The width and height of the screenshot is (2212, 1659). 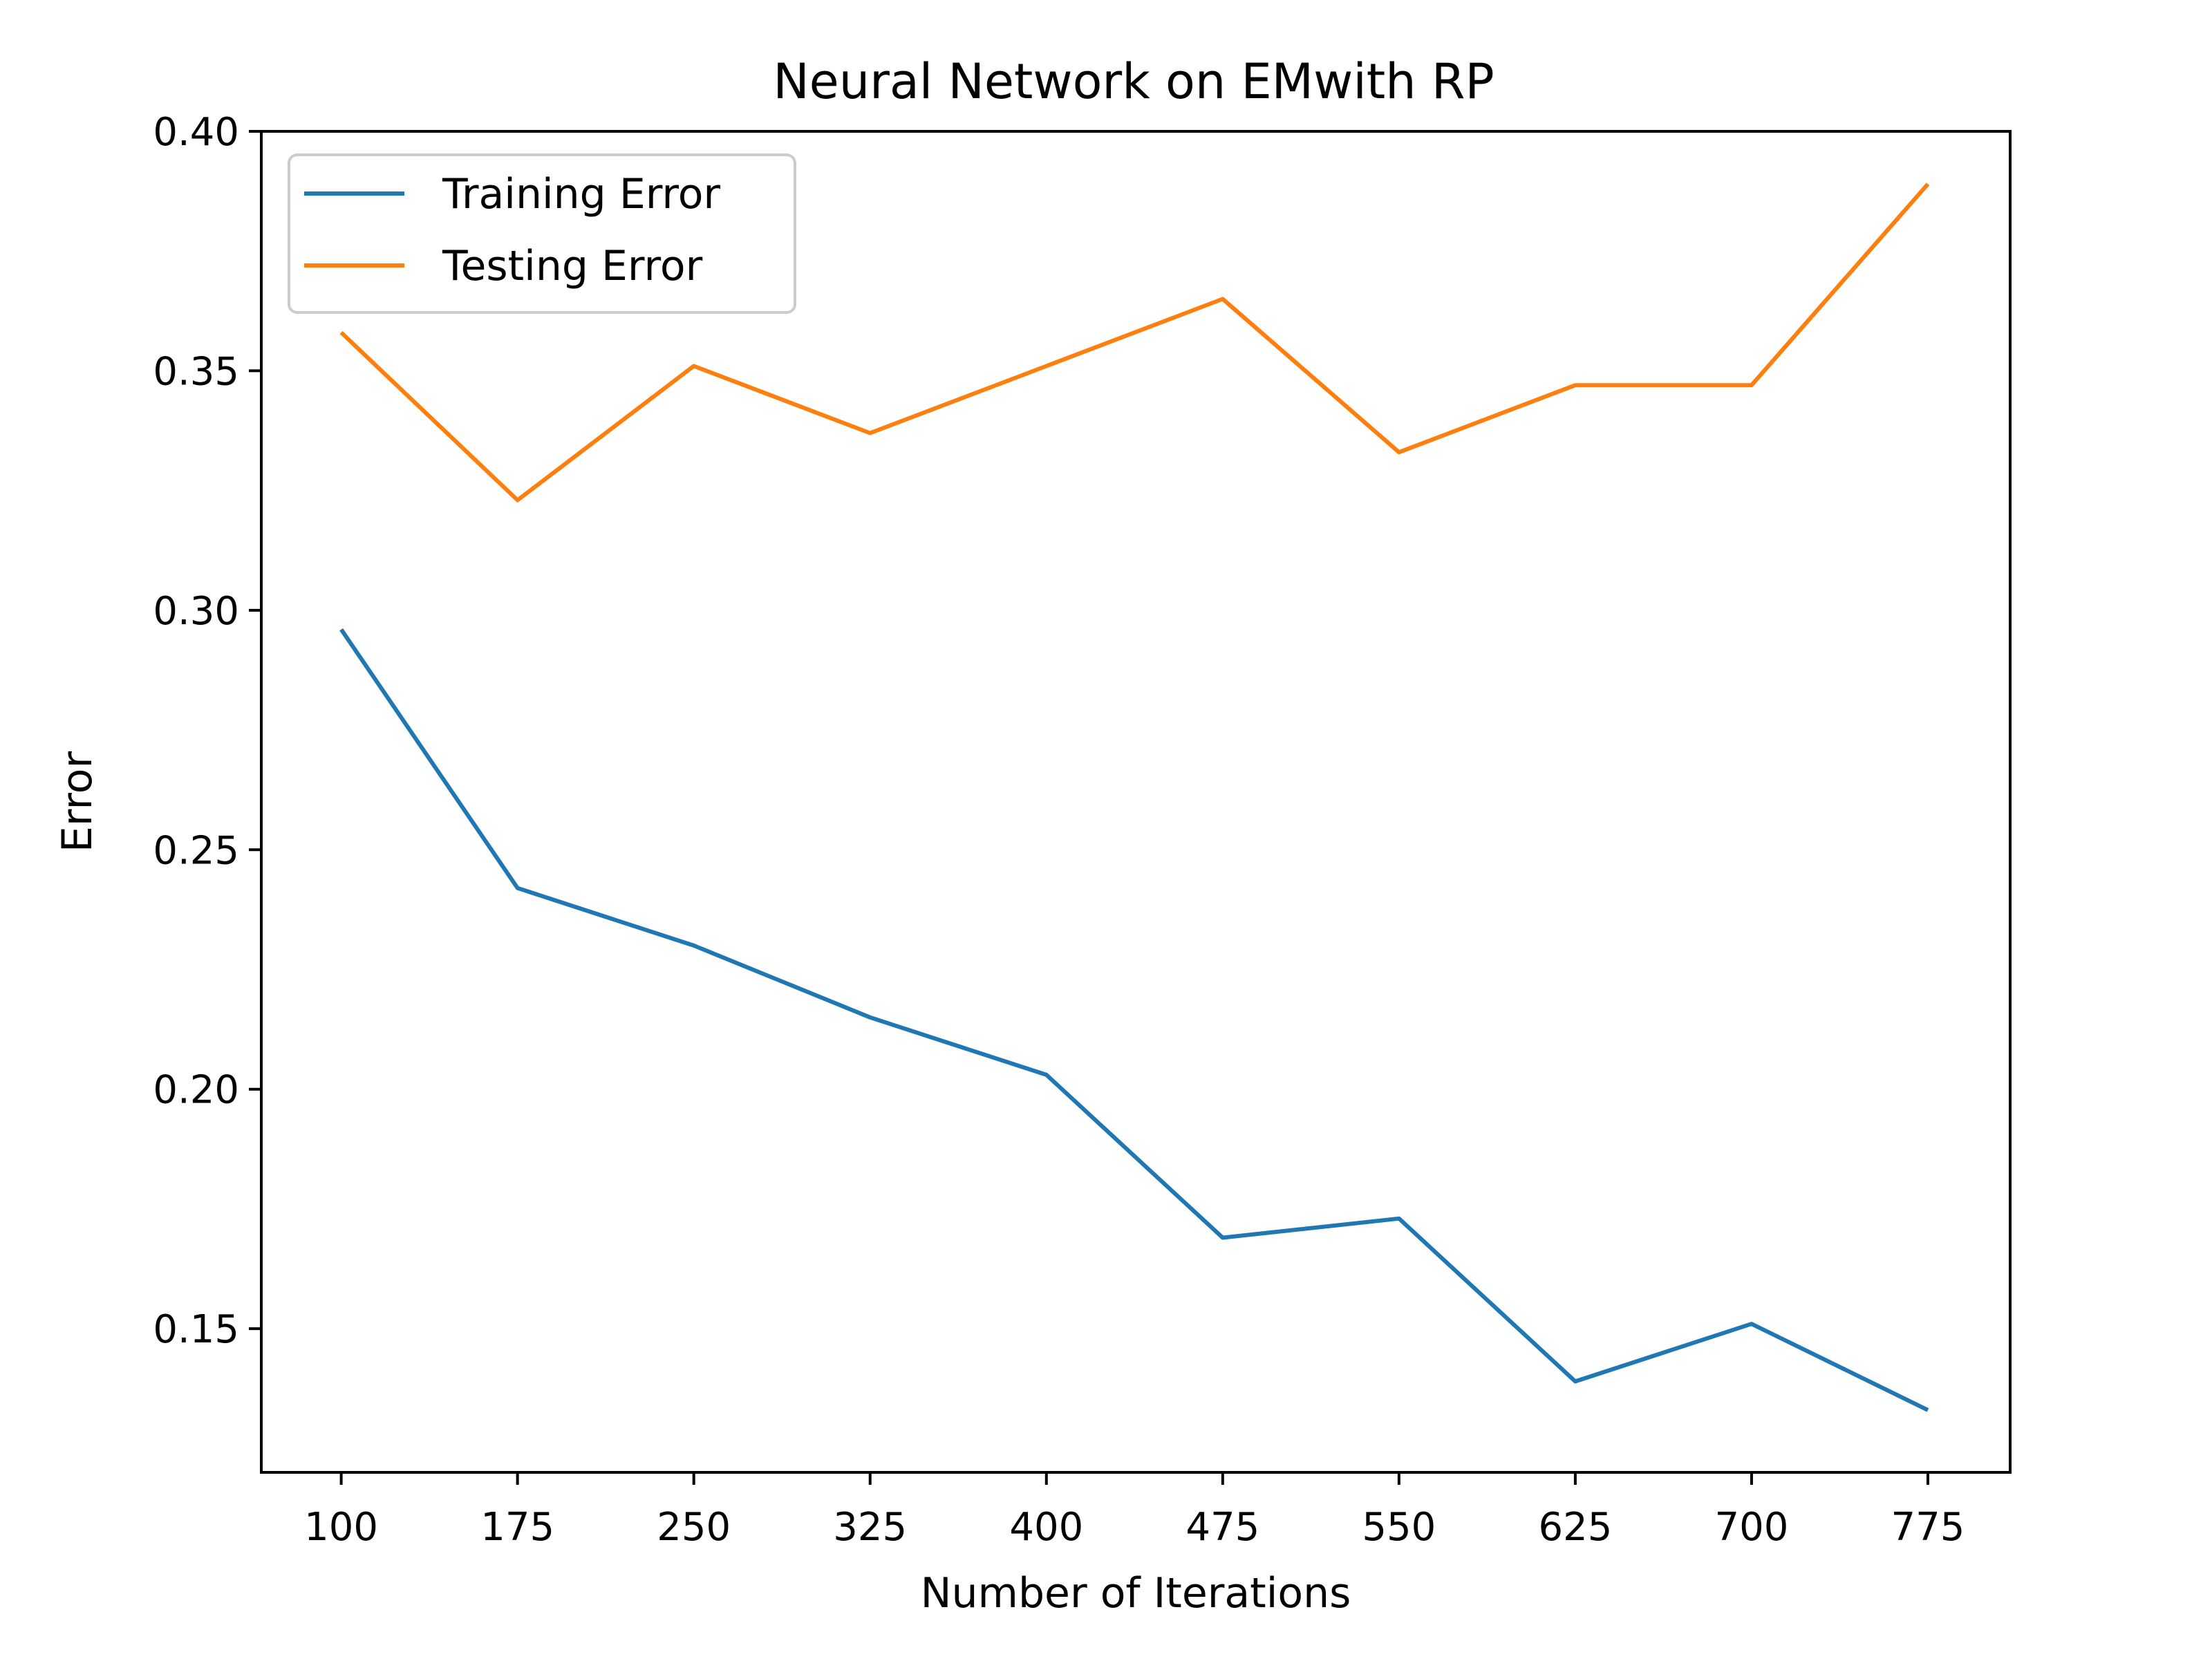 What do you see at coordinates (196, 1330) in the screenshot?
I see `y-tick-label: 0.15` at bounding box center [196, 1330].